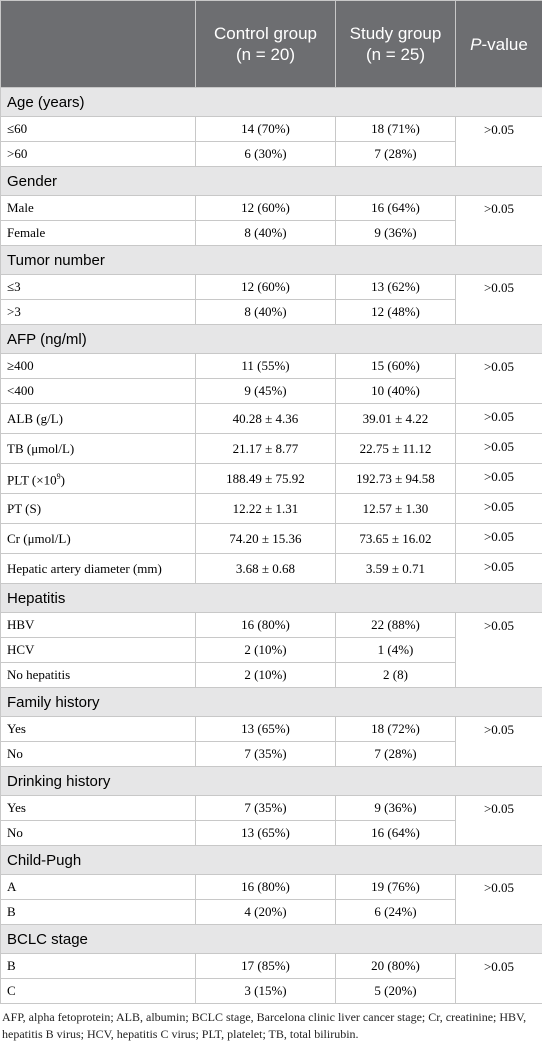 Image resolution: width=542 pixels, height=1059 pixels. What do you see at coordinates (395, 366) in the screenshot?
I see `study-value: 15 (60%)` at bounding box center [395, 366].